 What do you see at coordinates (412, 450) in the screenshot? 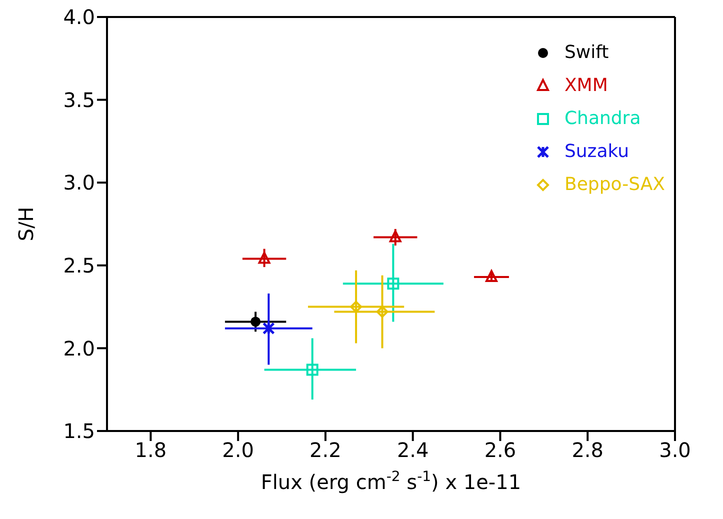
I see `x-tick-label: 2.4` at bounding box center [412, 450].